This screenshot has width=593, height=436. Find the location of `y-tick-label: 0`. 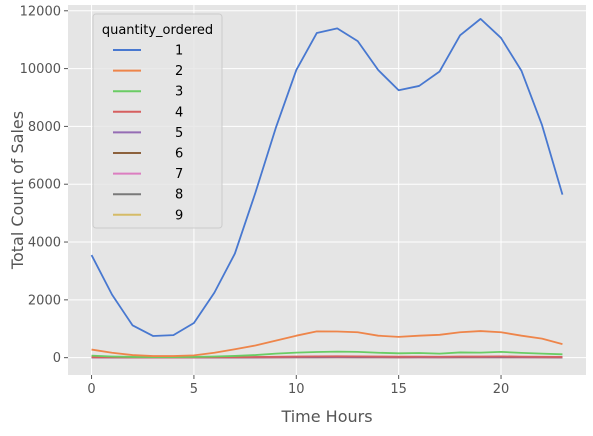

y-tick-label: 0 is located at coordinates (57, 358).